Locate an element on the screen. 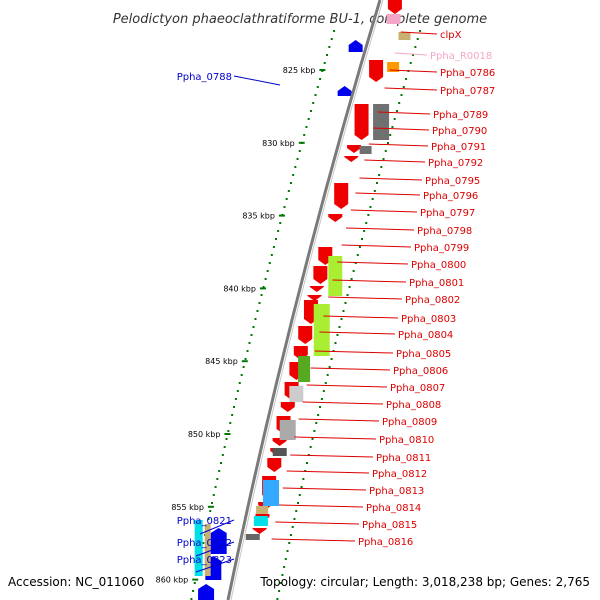 Image resolution: width=600 pixels, height=600 pixels. gene-label-right: Ppha_0812 is located at coordinates (399, 474).